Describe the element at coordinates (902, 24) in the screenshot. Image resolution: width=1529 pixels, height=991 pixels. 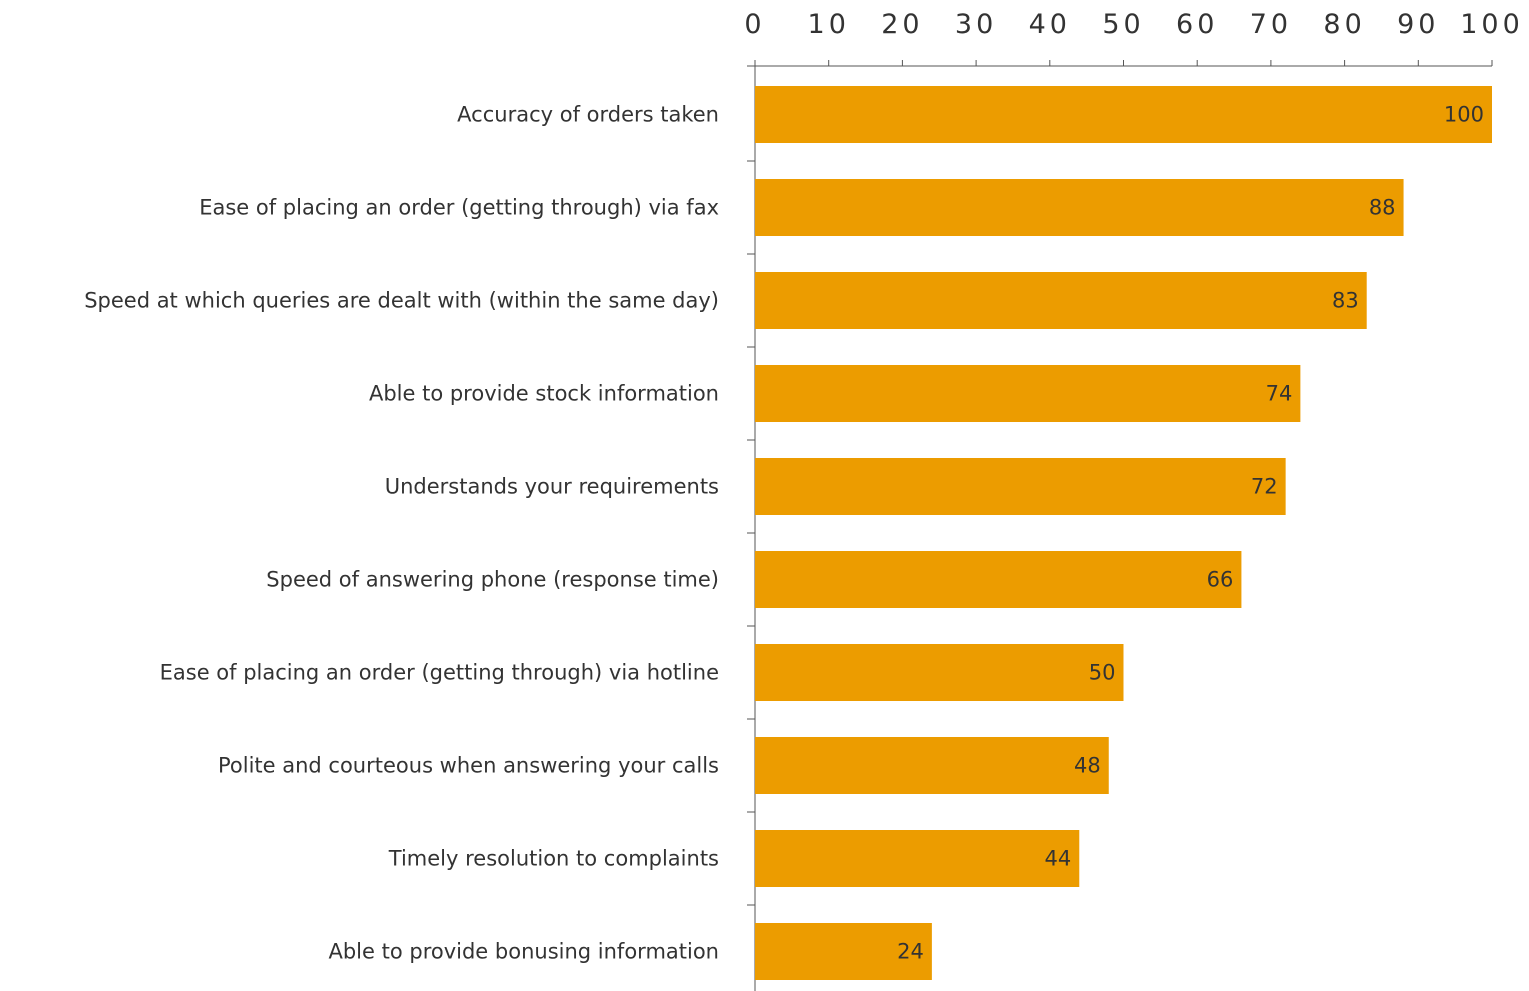
I see `x-tick-label: 20` at that location.